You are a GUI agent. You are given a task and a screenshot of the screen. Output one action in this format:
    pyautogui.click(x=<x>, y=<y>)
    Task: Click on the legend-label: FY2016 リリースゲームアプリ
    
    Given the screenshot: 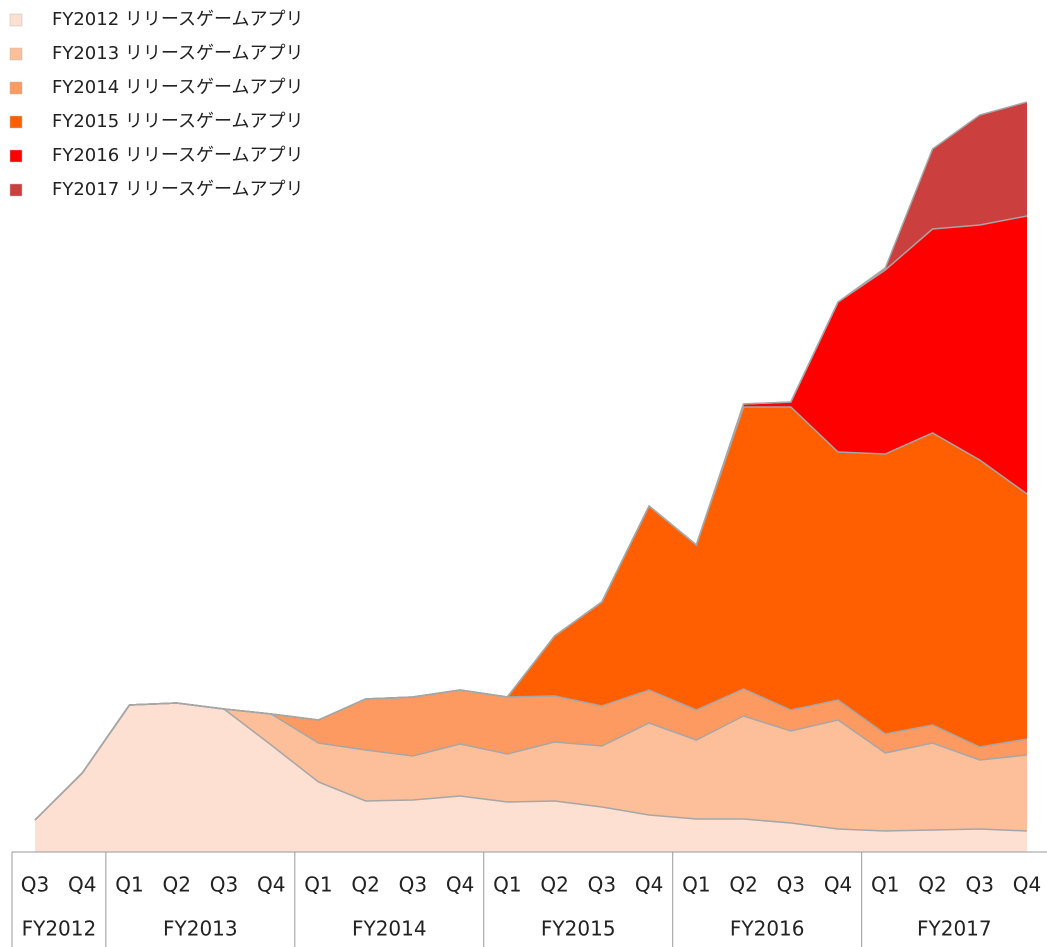 What is the action you would take?
    pyautogui.click(x=177, y=155)
    